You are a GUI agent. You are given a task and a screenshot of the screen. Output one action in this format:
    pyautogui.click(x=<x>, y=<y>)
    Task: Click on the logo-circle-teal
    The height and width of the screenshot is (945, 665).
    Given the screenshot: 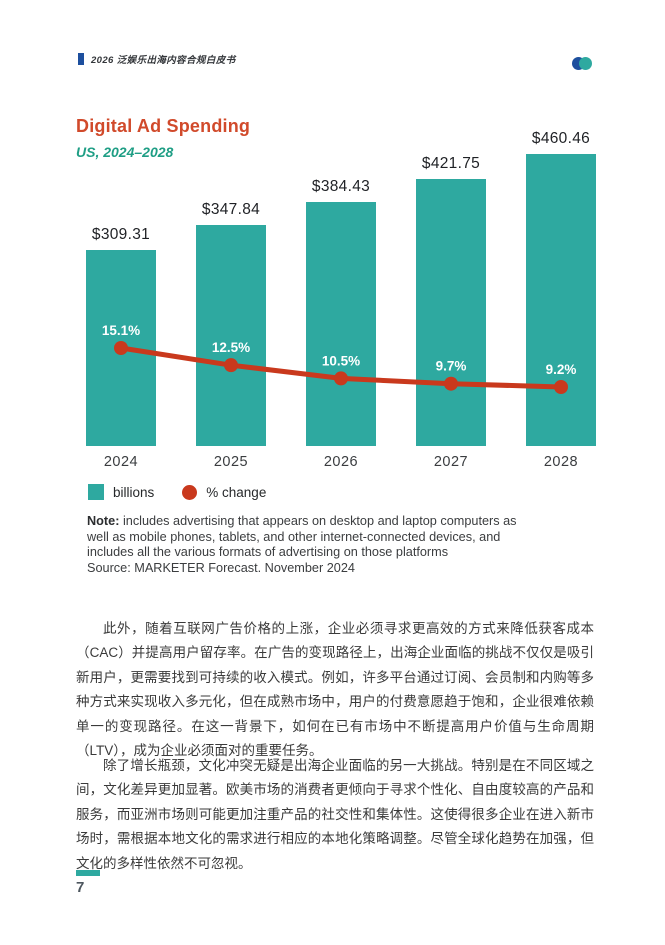 What is the action you would take?
    pyautogui.click(x=585, y=63)
    